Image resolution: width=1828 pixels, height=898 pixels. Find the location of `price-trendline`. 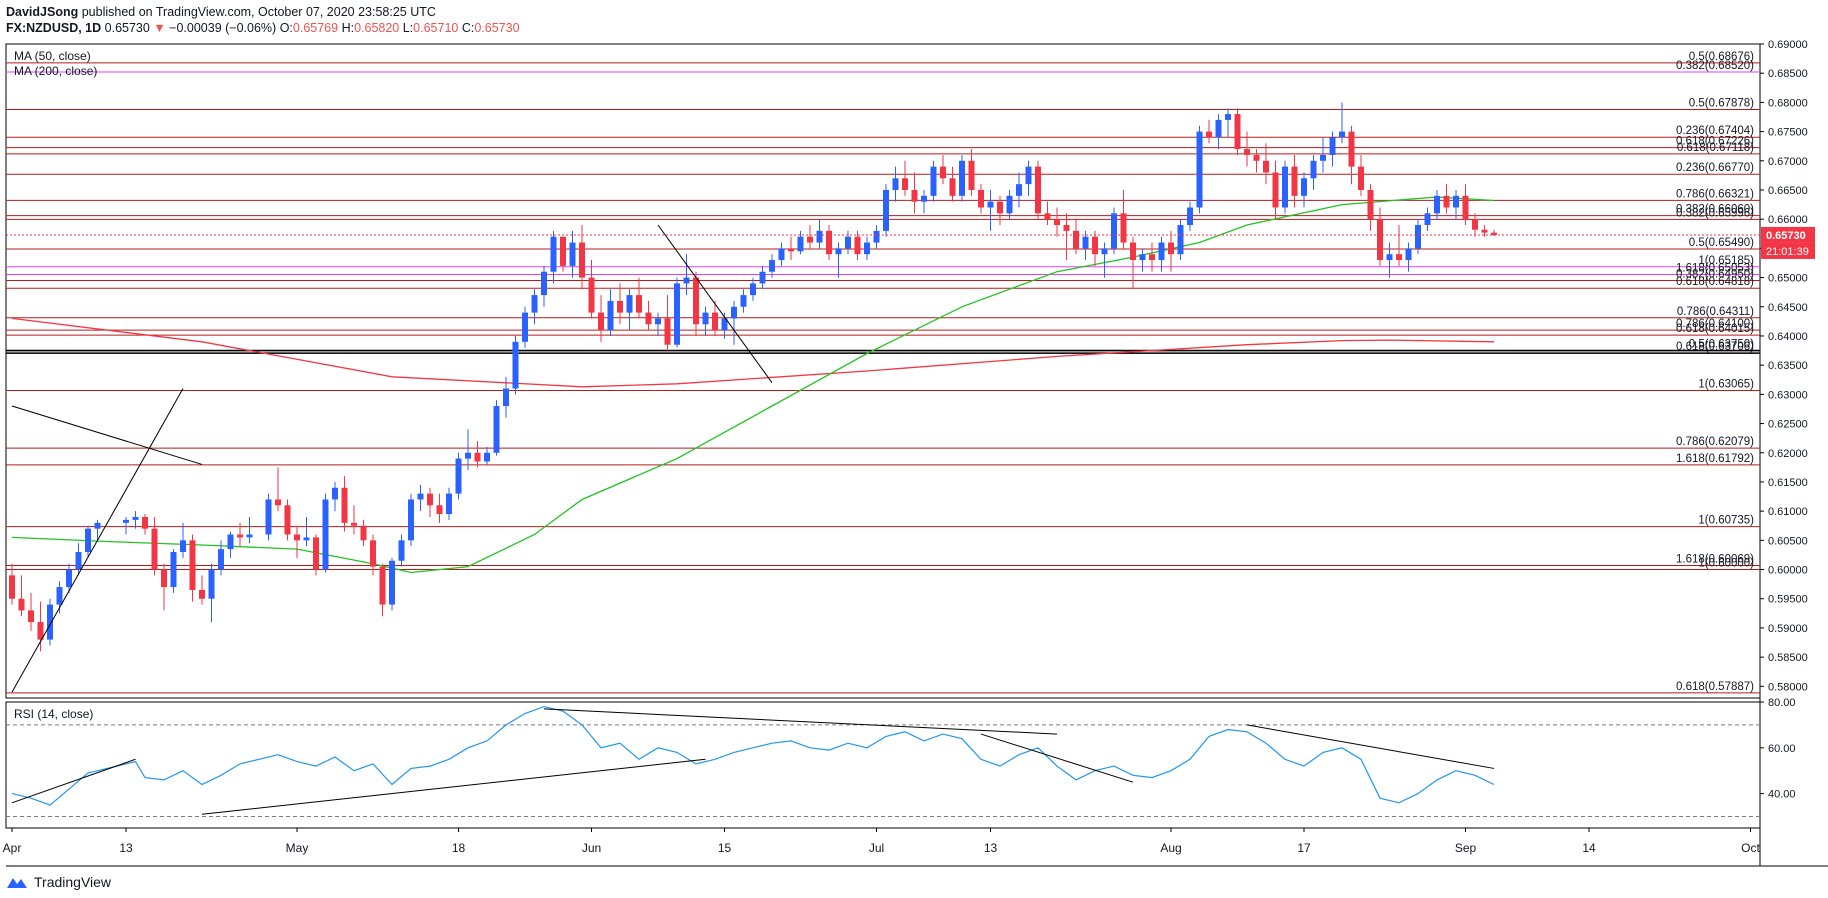

price-trendline is located at coordinates (107, 435).